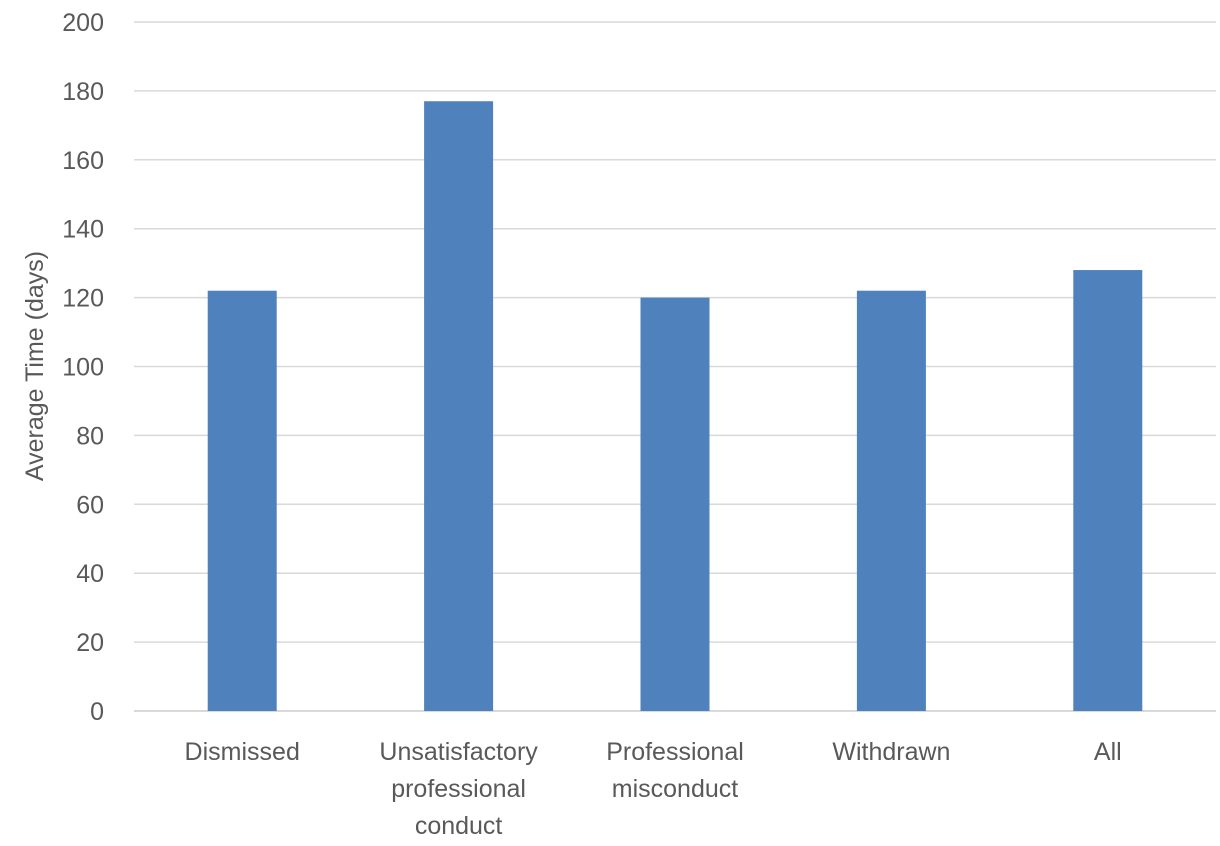 This screenshot has height=846, width=1220. I want to click on y-axis-ticks: 0 20 40 60 80 100 120 140 160 180 200, so click(83, 367).